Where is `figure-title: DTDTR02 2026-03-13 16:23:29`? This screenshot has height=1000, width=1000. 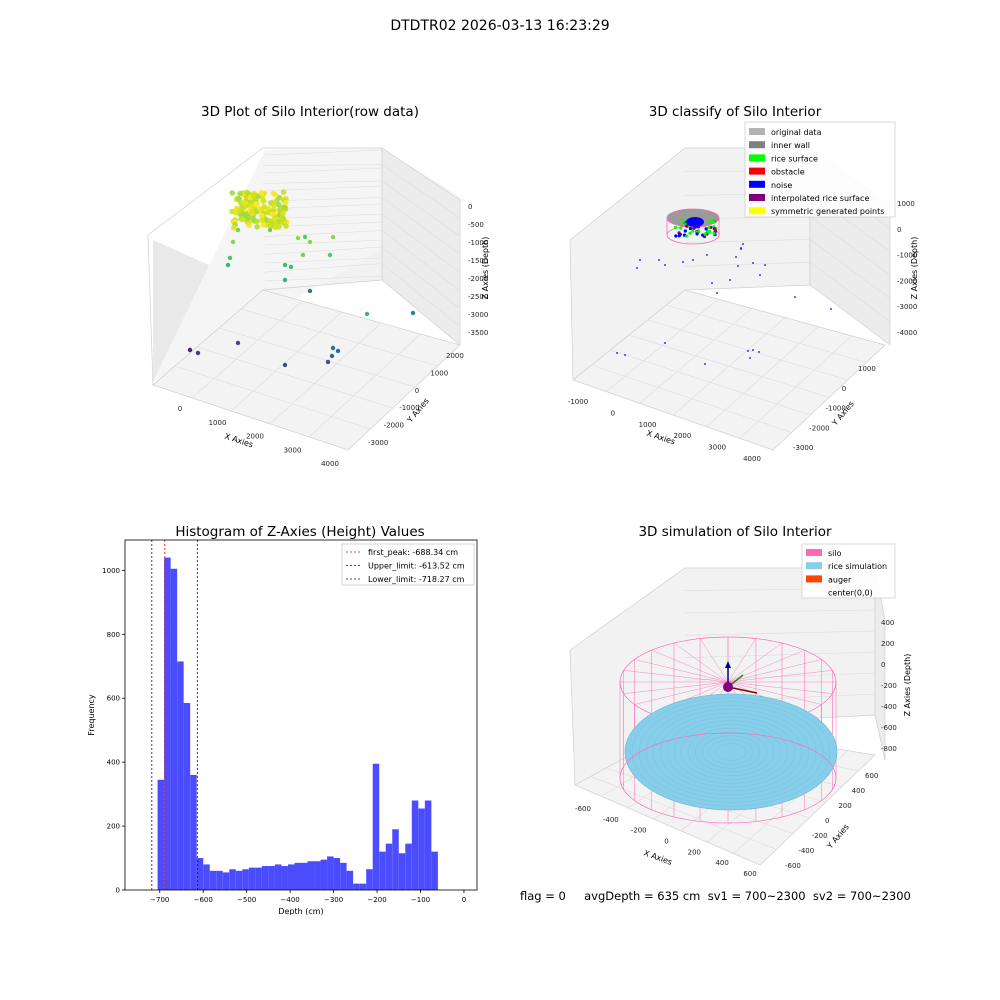
figure-title: DTDTR02 2026-03-13 16:23:29 is located at coordinates (500, 26).